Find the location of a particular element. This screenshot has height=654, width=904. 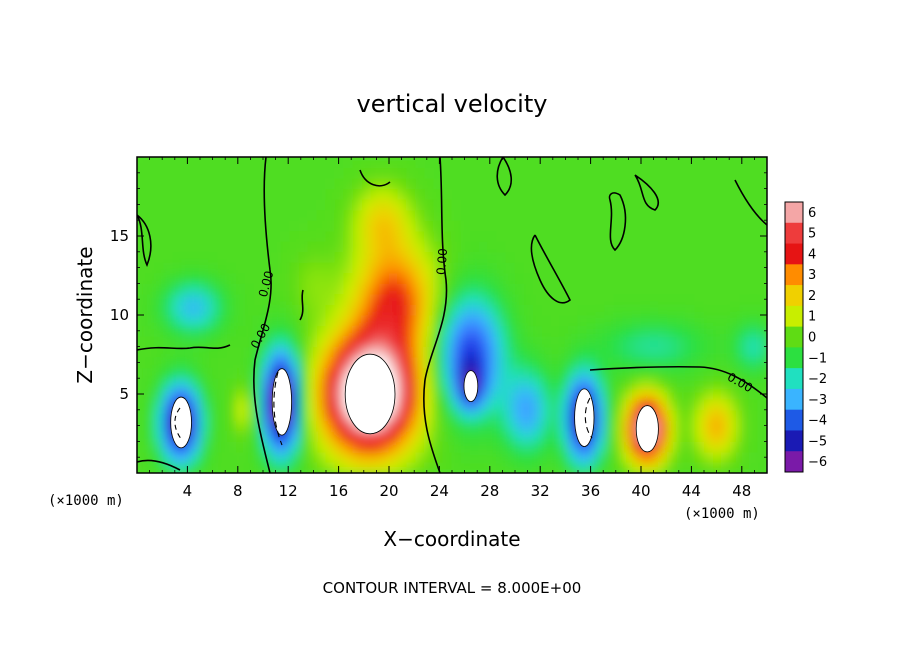

x-unit-right: (×1000 m) is located at coordinates (722, 514).